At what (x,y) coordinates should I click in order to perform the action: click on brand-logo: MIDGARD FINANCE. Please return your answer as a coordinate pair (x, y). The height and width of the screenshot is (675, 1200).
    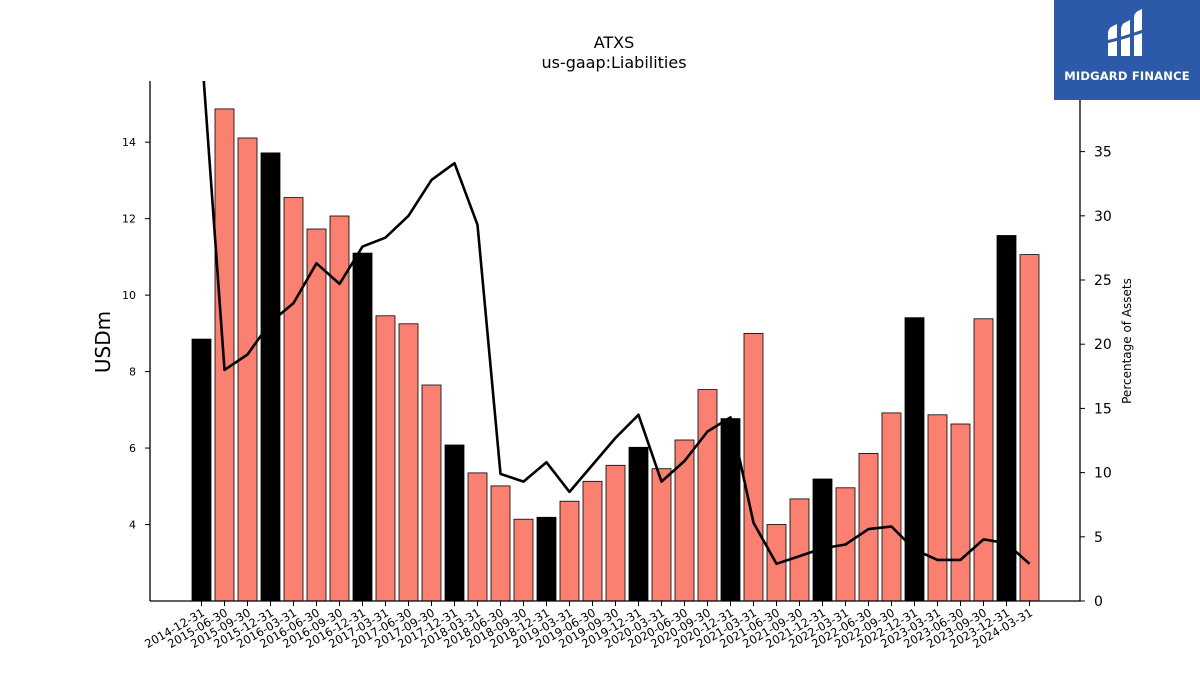
    Looking at the image, I should click on (1127, 50).